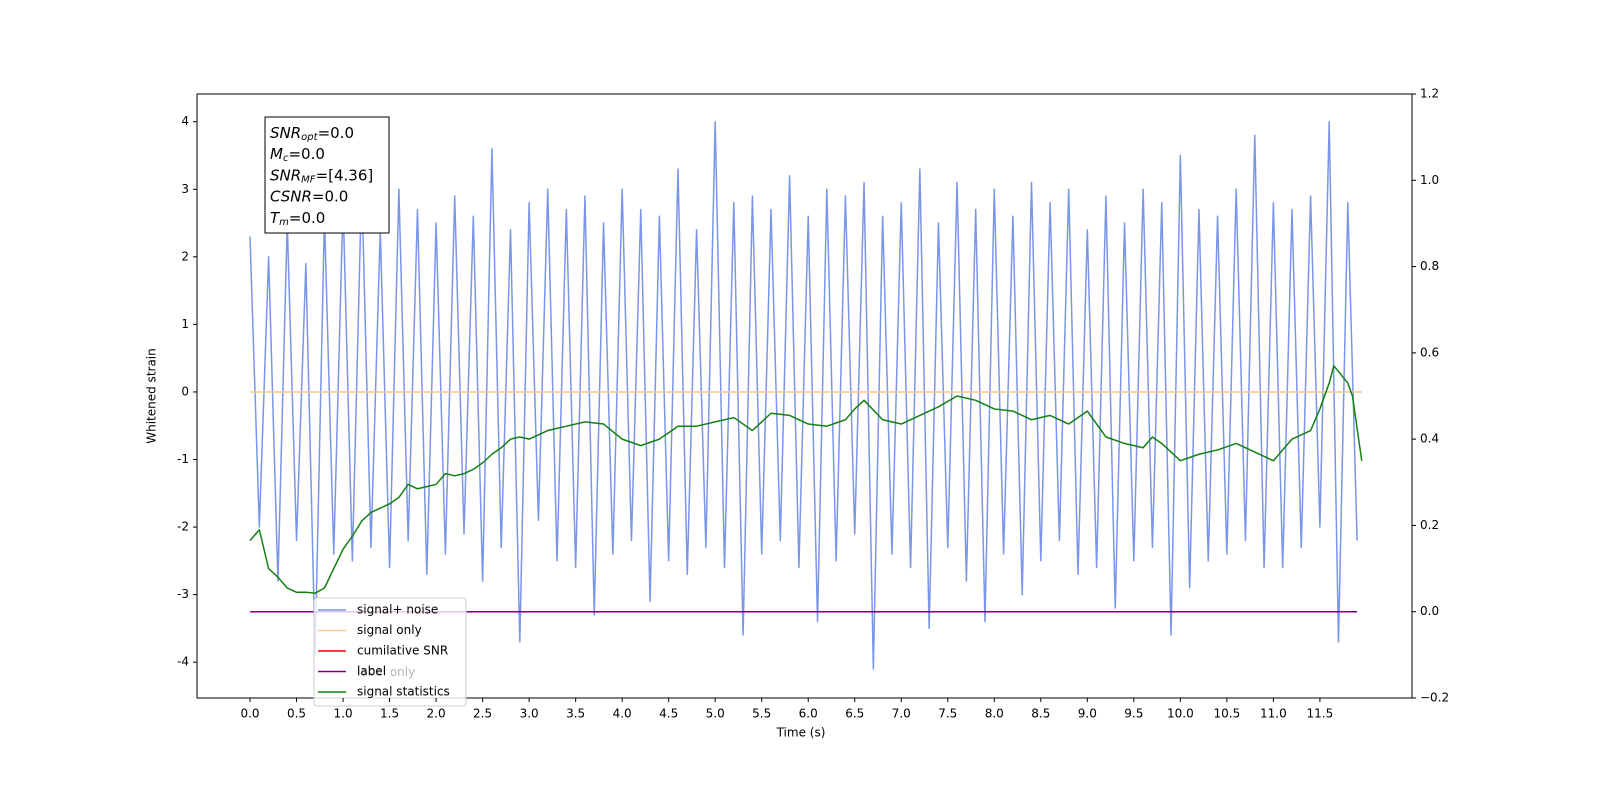  I want to click on x-axis-label: Time (s), so click(801, 733).